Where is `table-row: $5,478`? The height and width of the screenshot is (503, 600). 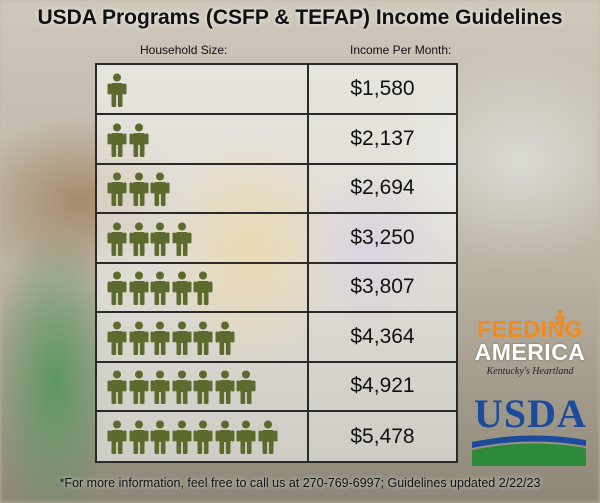 table-row: $5,478 is located at coordinates (276, 436).